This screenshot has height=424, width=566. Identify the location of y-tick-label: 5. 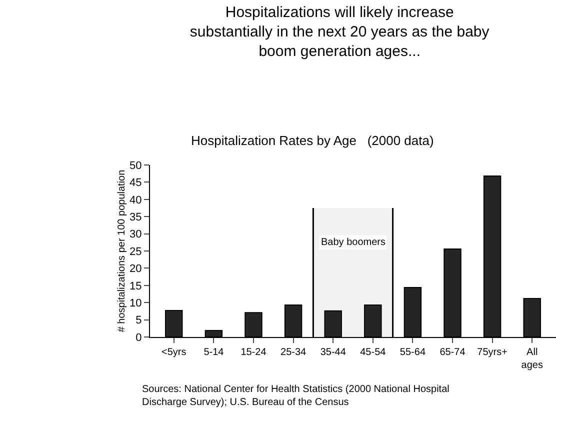
(139, 320).